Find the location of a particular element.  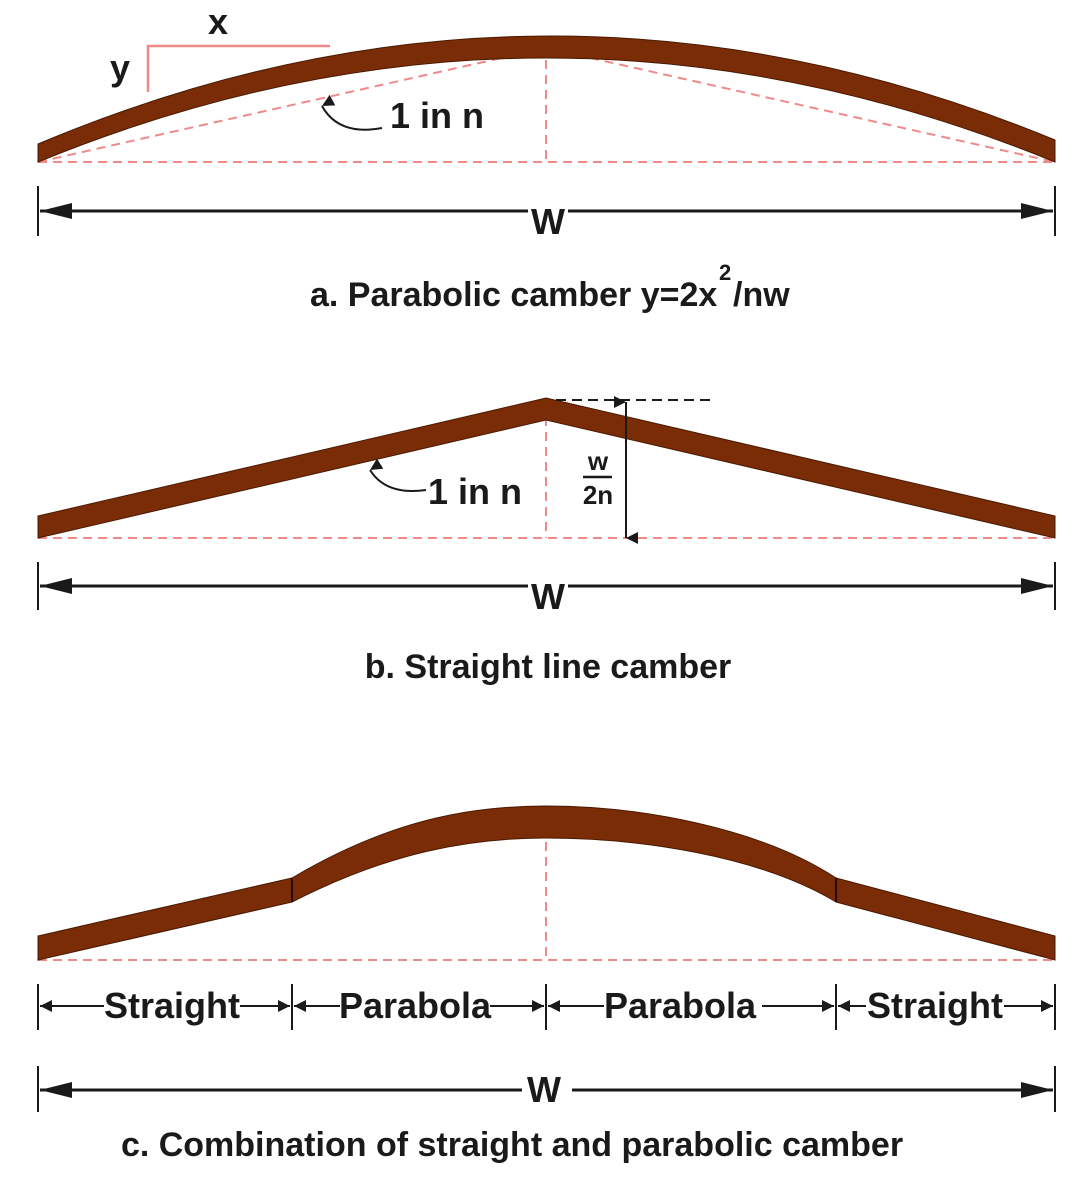

parabolic-guide-lines is located at coordinates (546, 104).